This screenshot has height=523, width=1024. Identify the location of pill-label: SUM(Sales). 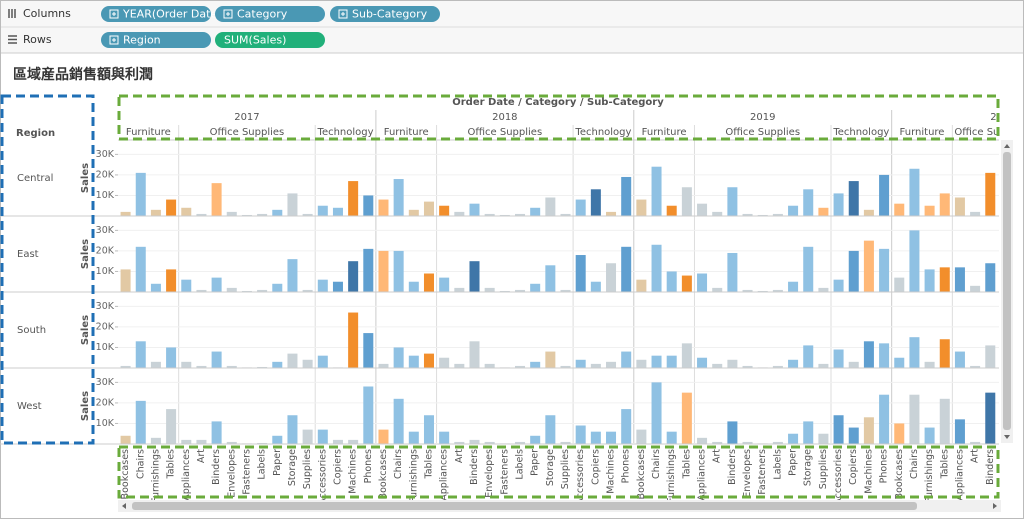
(255, 40).